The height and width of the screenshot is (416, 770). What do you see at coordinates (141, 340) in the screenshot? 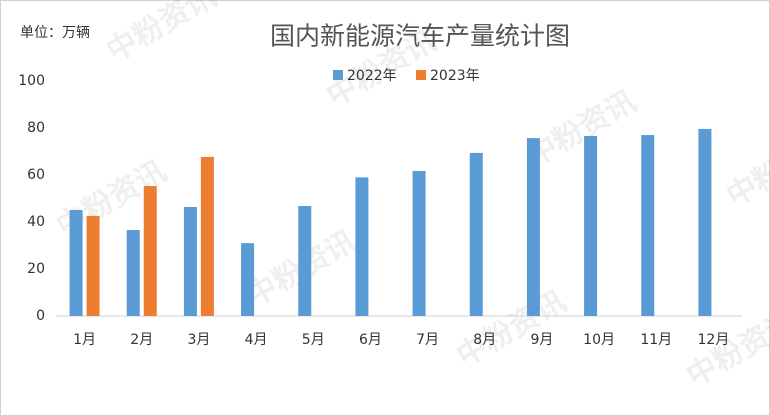
I see `x-tick-label: 2月` at bounding box center [141, 340].